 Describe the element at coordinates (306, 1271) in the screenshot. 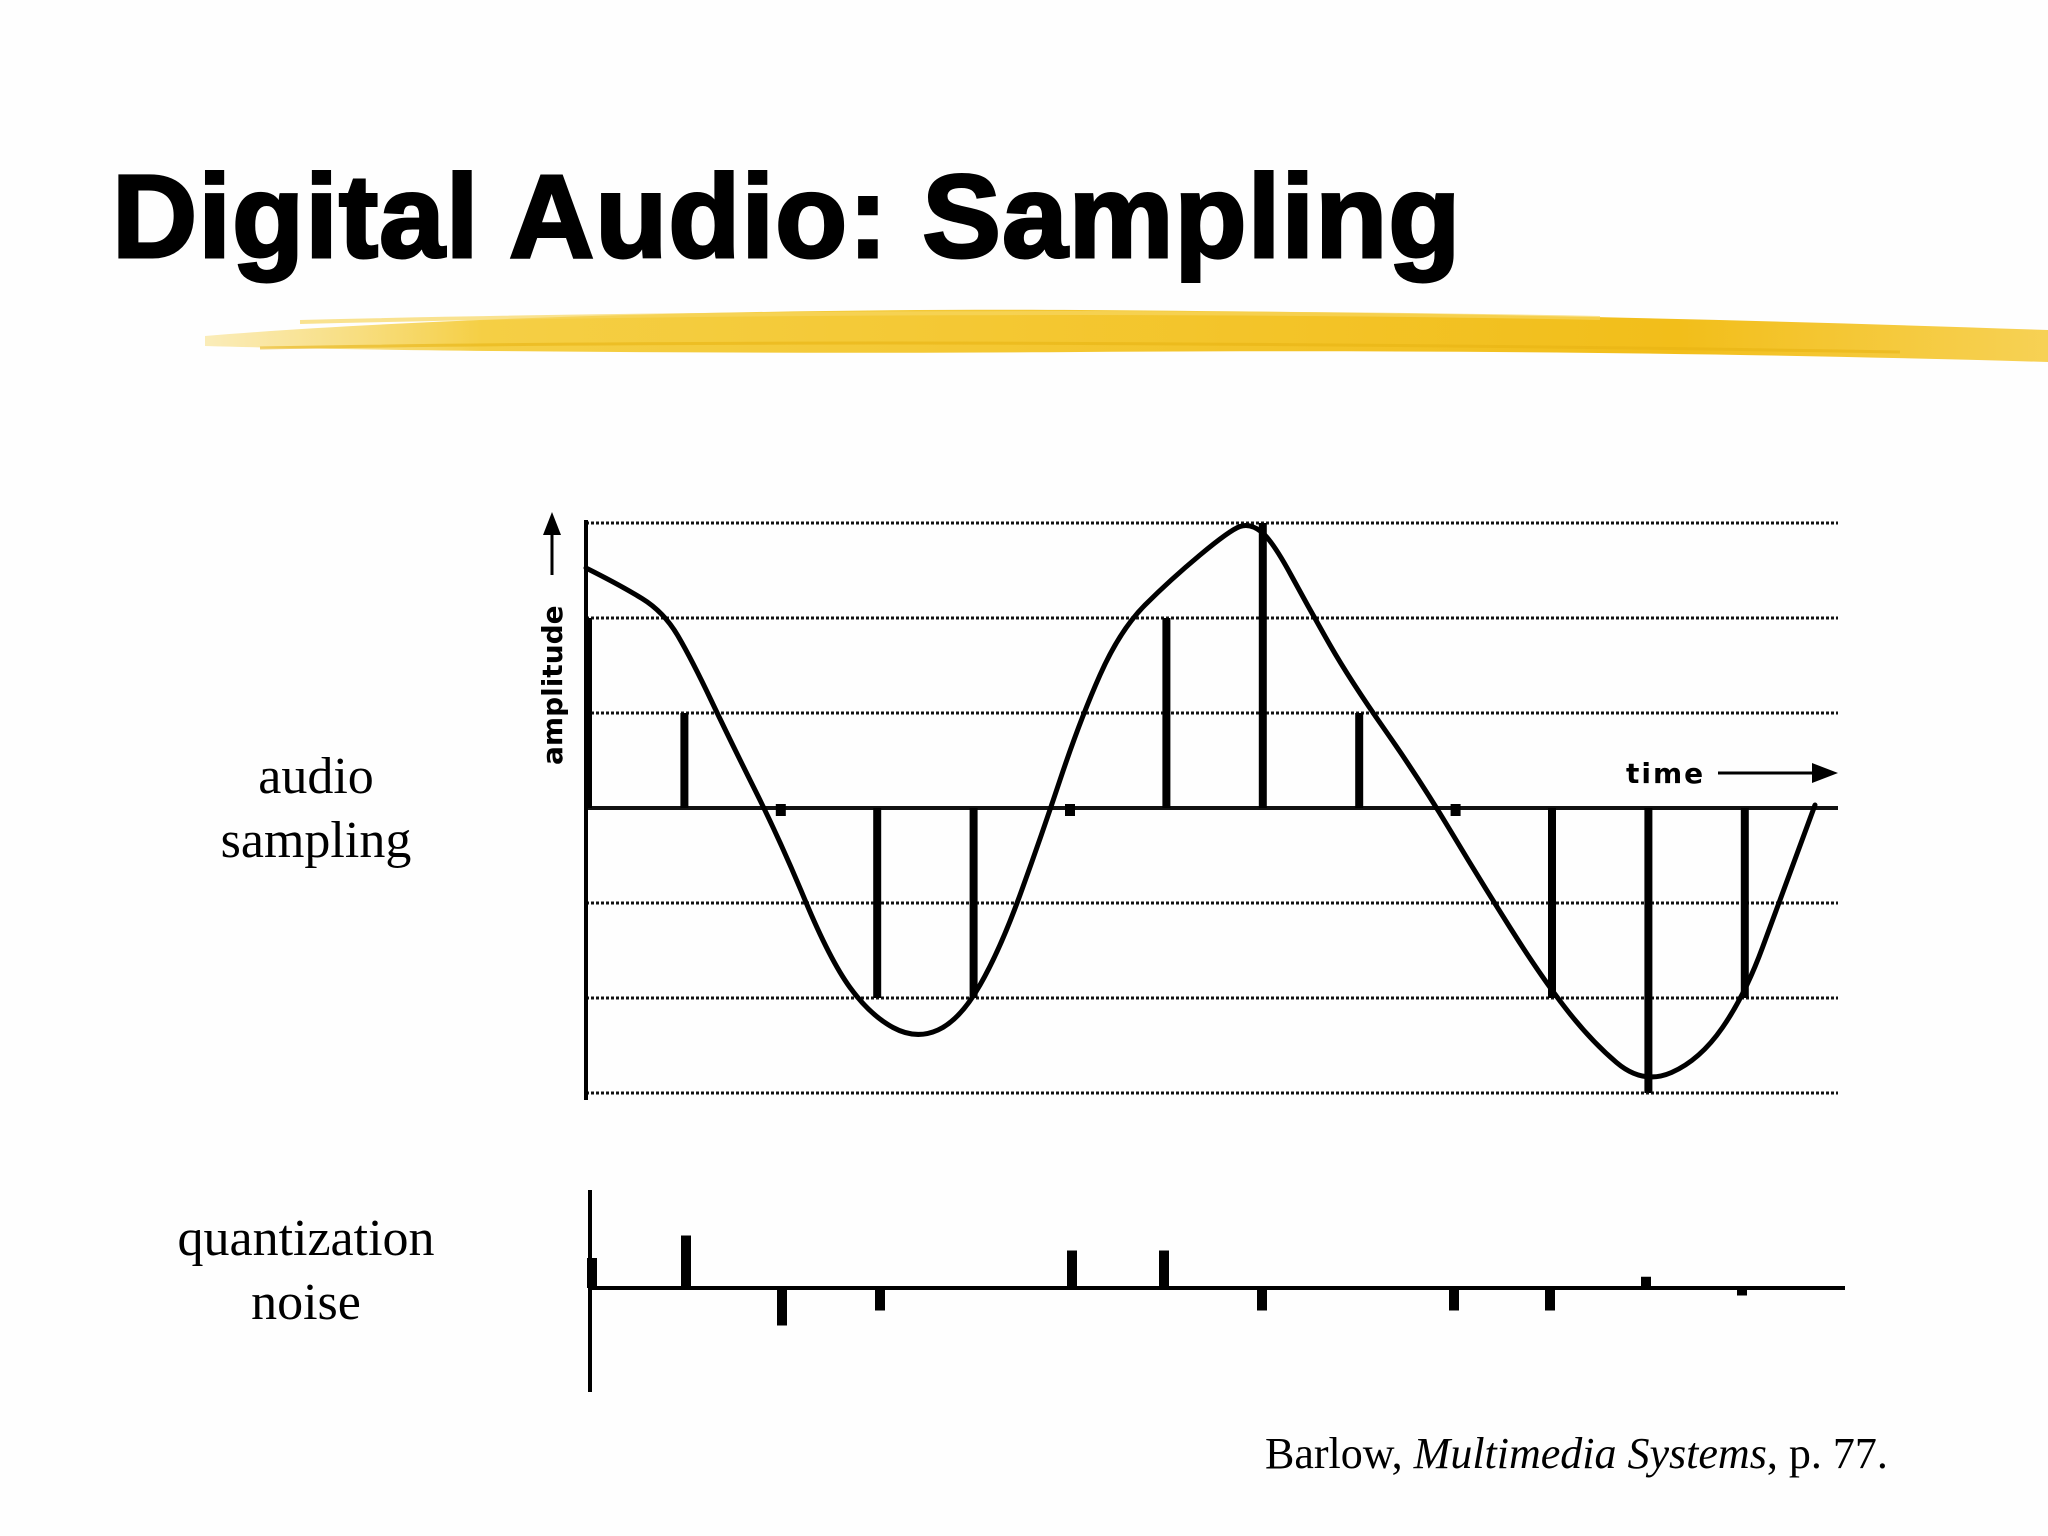

I see `quantization-noise-label: quantization noise` at that location.